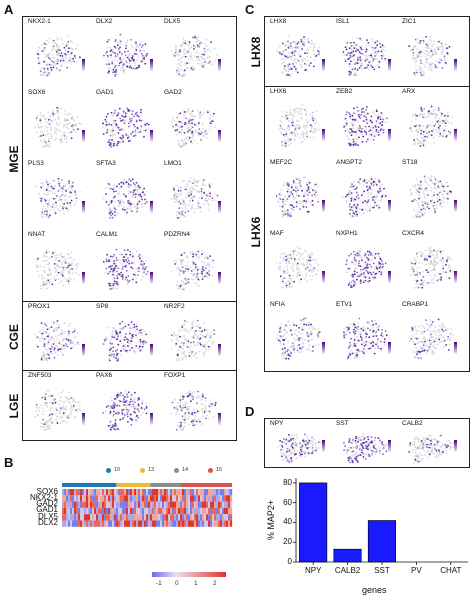 Image resolution: width=474 pixels, height=599 pixels. Describe the element at coordinates (62, 195) in the screenshot. I see `tsne-cell: PLS3` at that location.